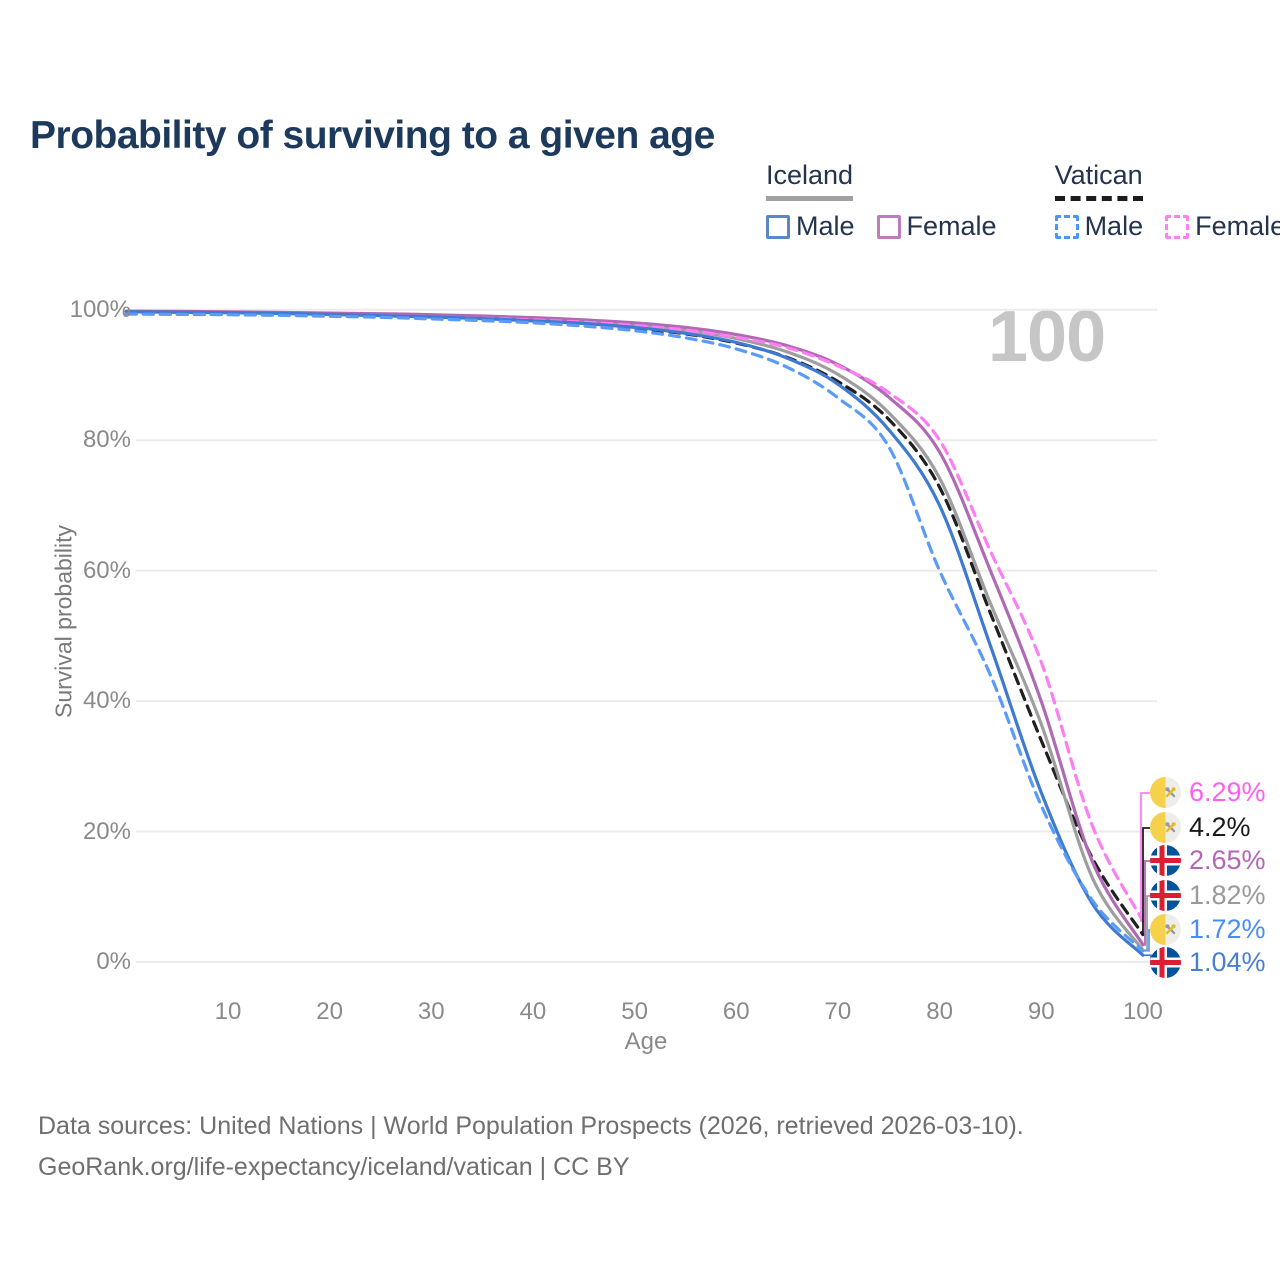  Describe the element at coordinates (106, 831) in the screenshot. I see `y-tick-label: 20%` at that location.